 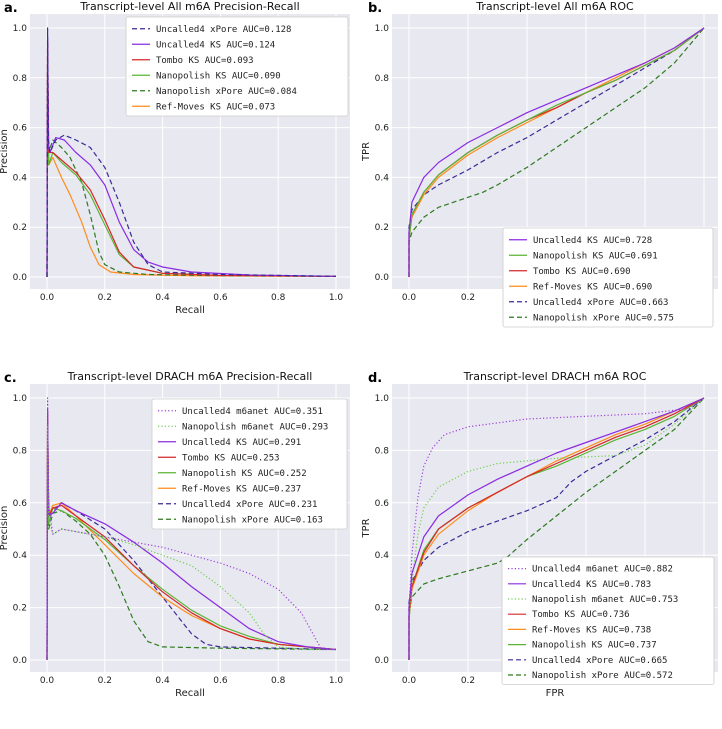 What do you see at coordinates (241, 489) in the screenshot?
I see `legend-entry: Ref-Moves KS AUC=0.237` at bounding box center [241, 489].